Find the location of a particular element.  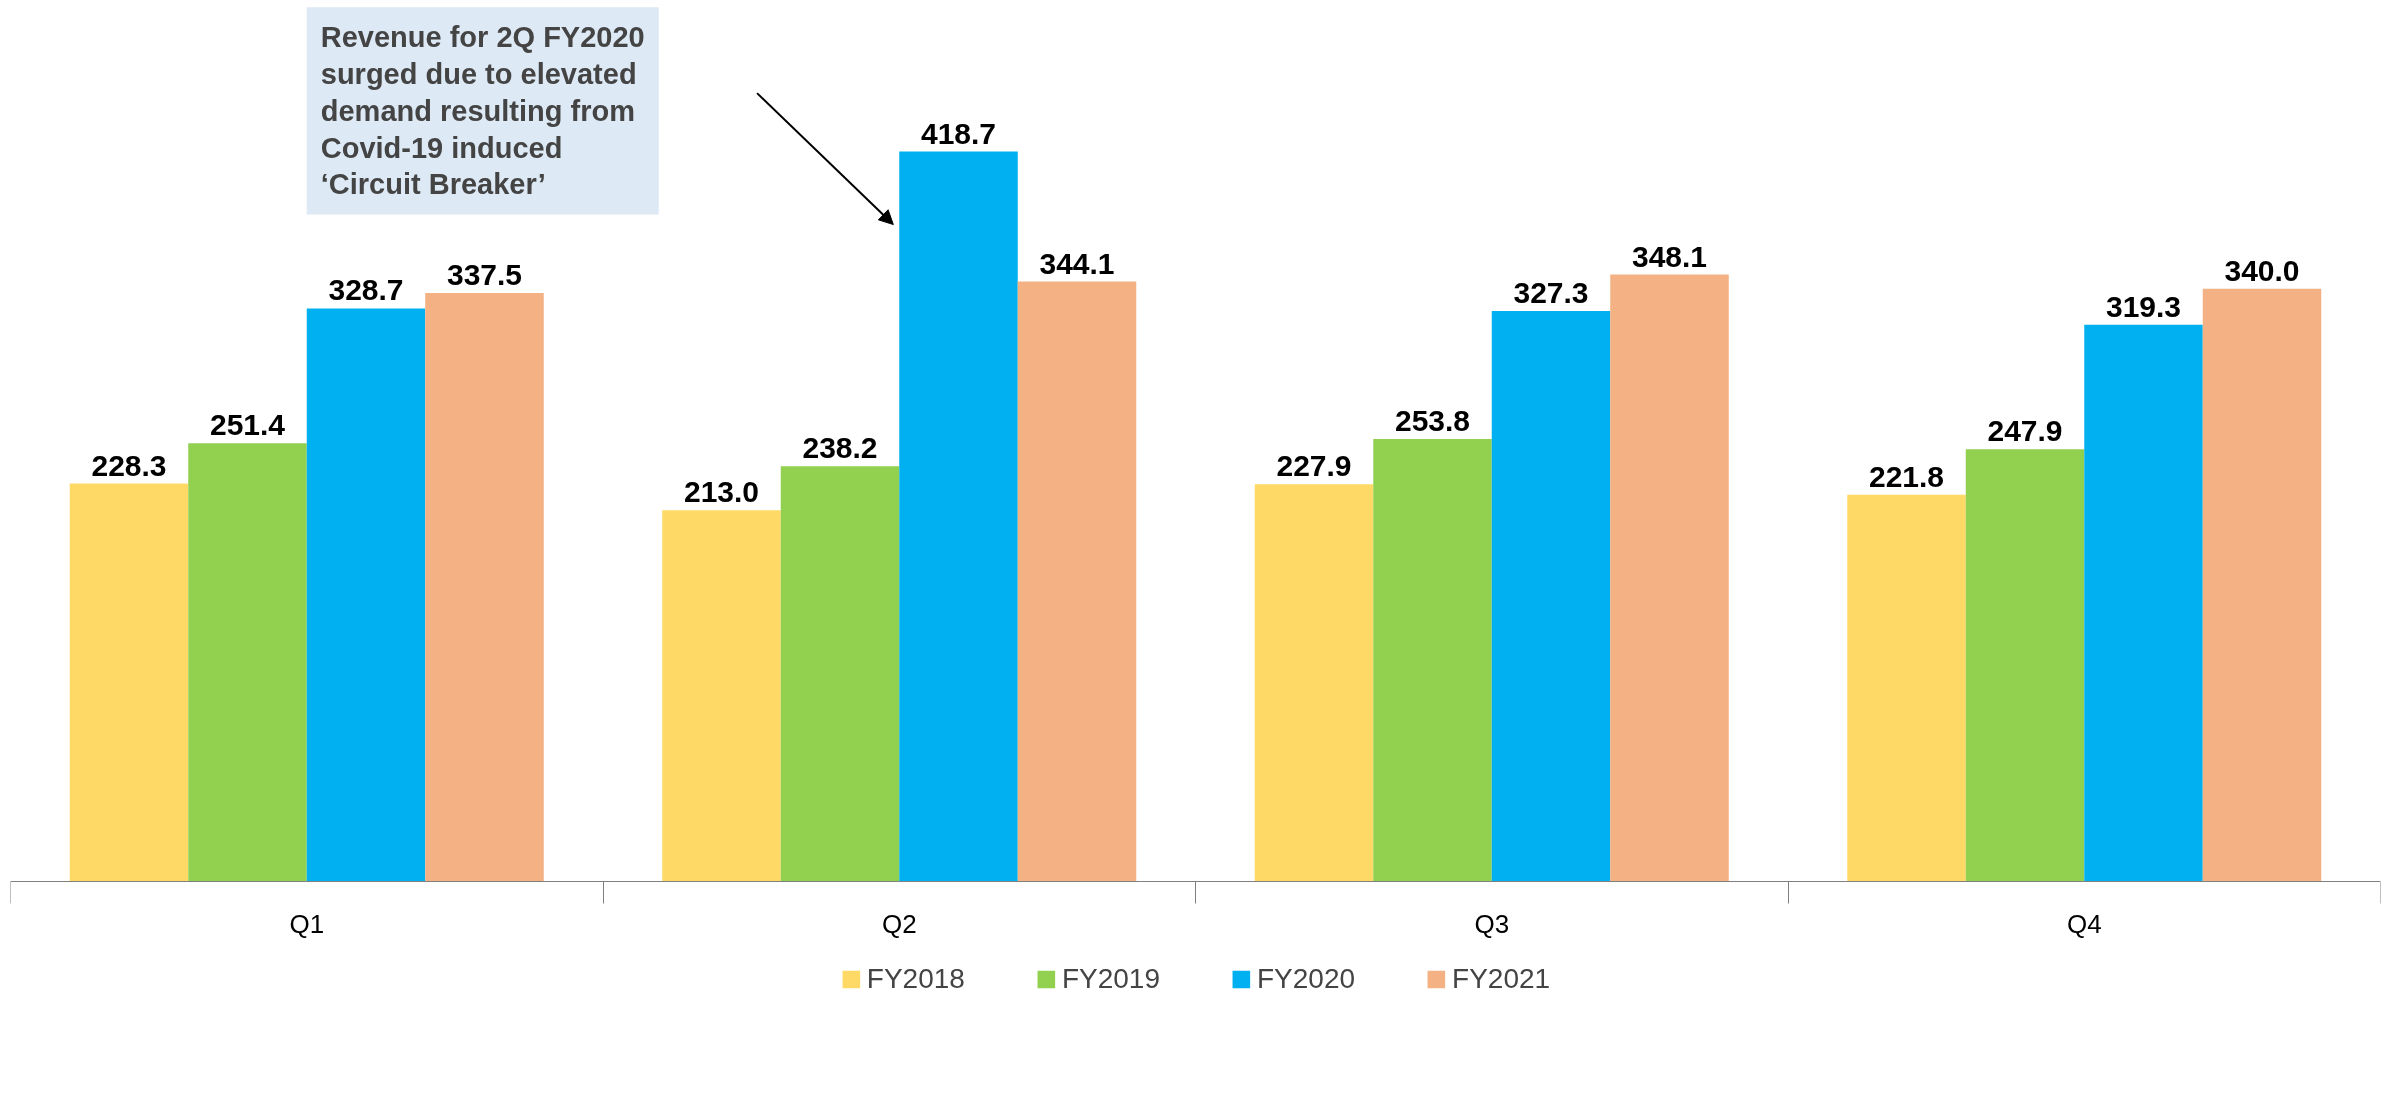

data-label: 251.4 is located at coordinates (247, 425).